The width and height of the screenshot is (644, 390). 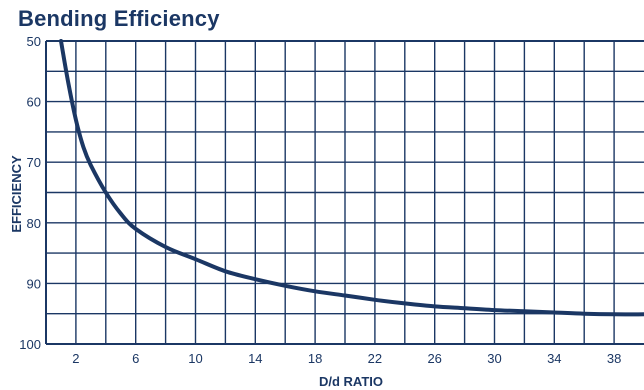 I want to click on x-tick-label: 2, so click(x=75, y=358).